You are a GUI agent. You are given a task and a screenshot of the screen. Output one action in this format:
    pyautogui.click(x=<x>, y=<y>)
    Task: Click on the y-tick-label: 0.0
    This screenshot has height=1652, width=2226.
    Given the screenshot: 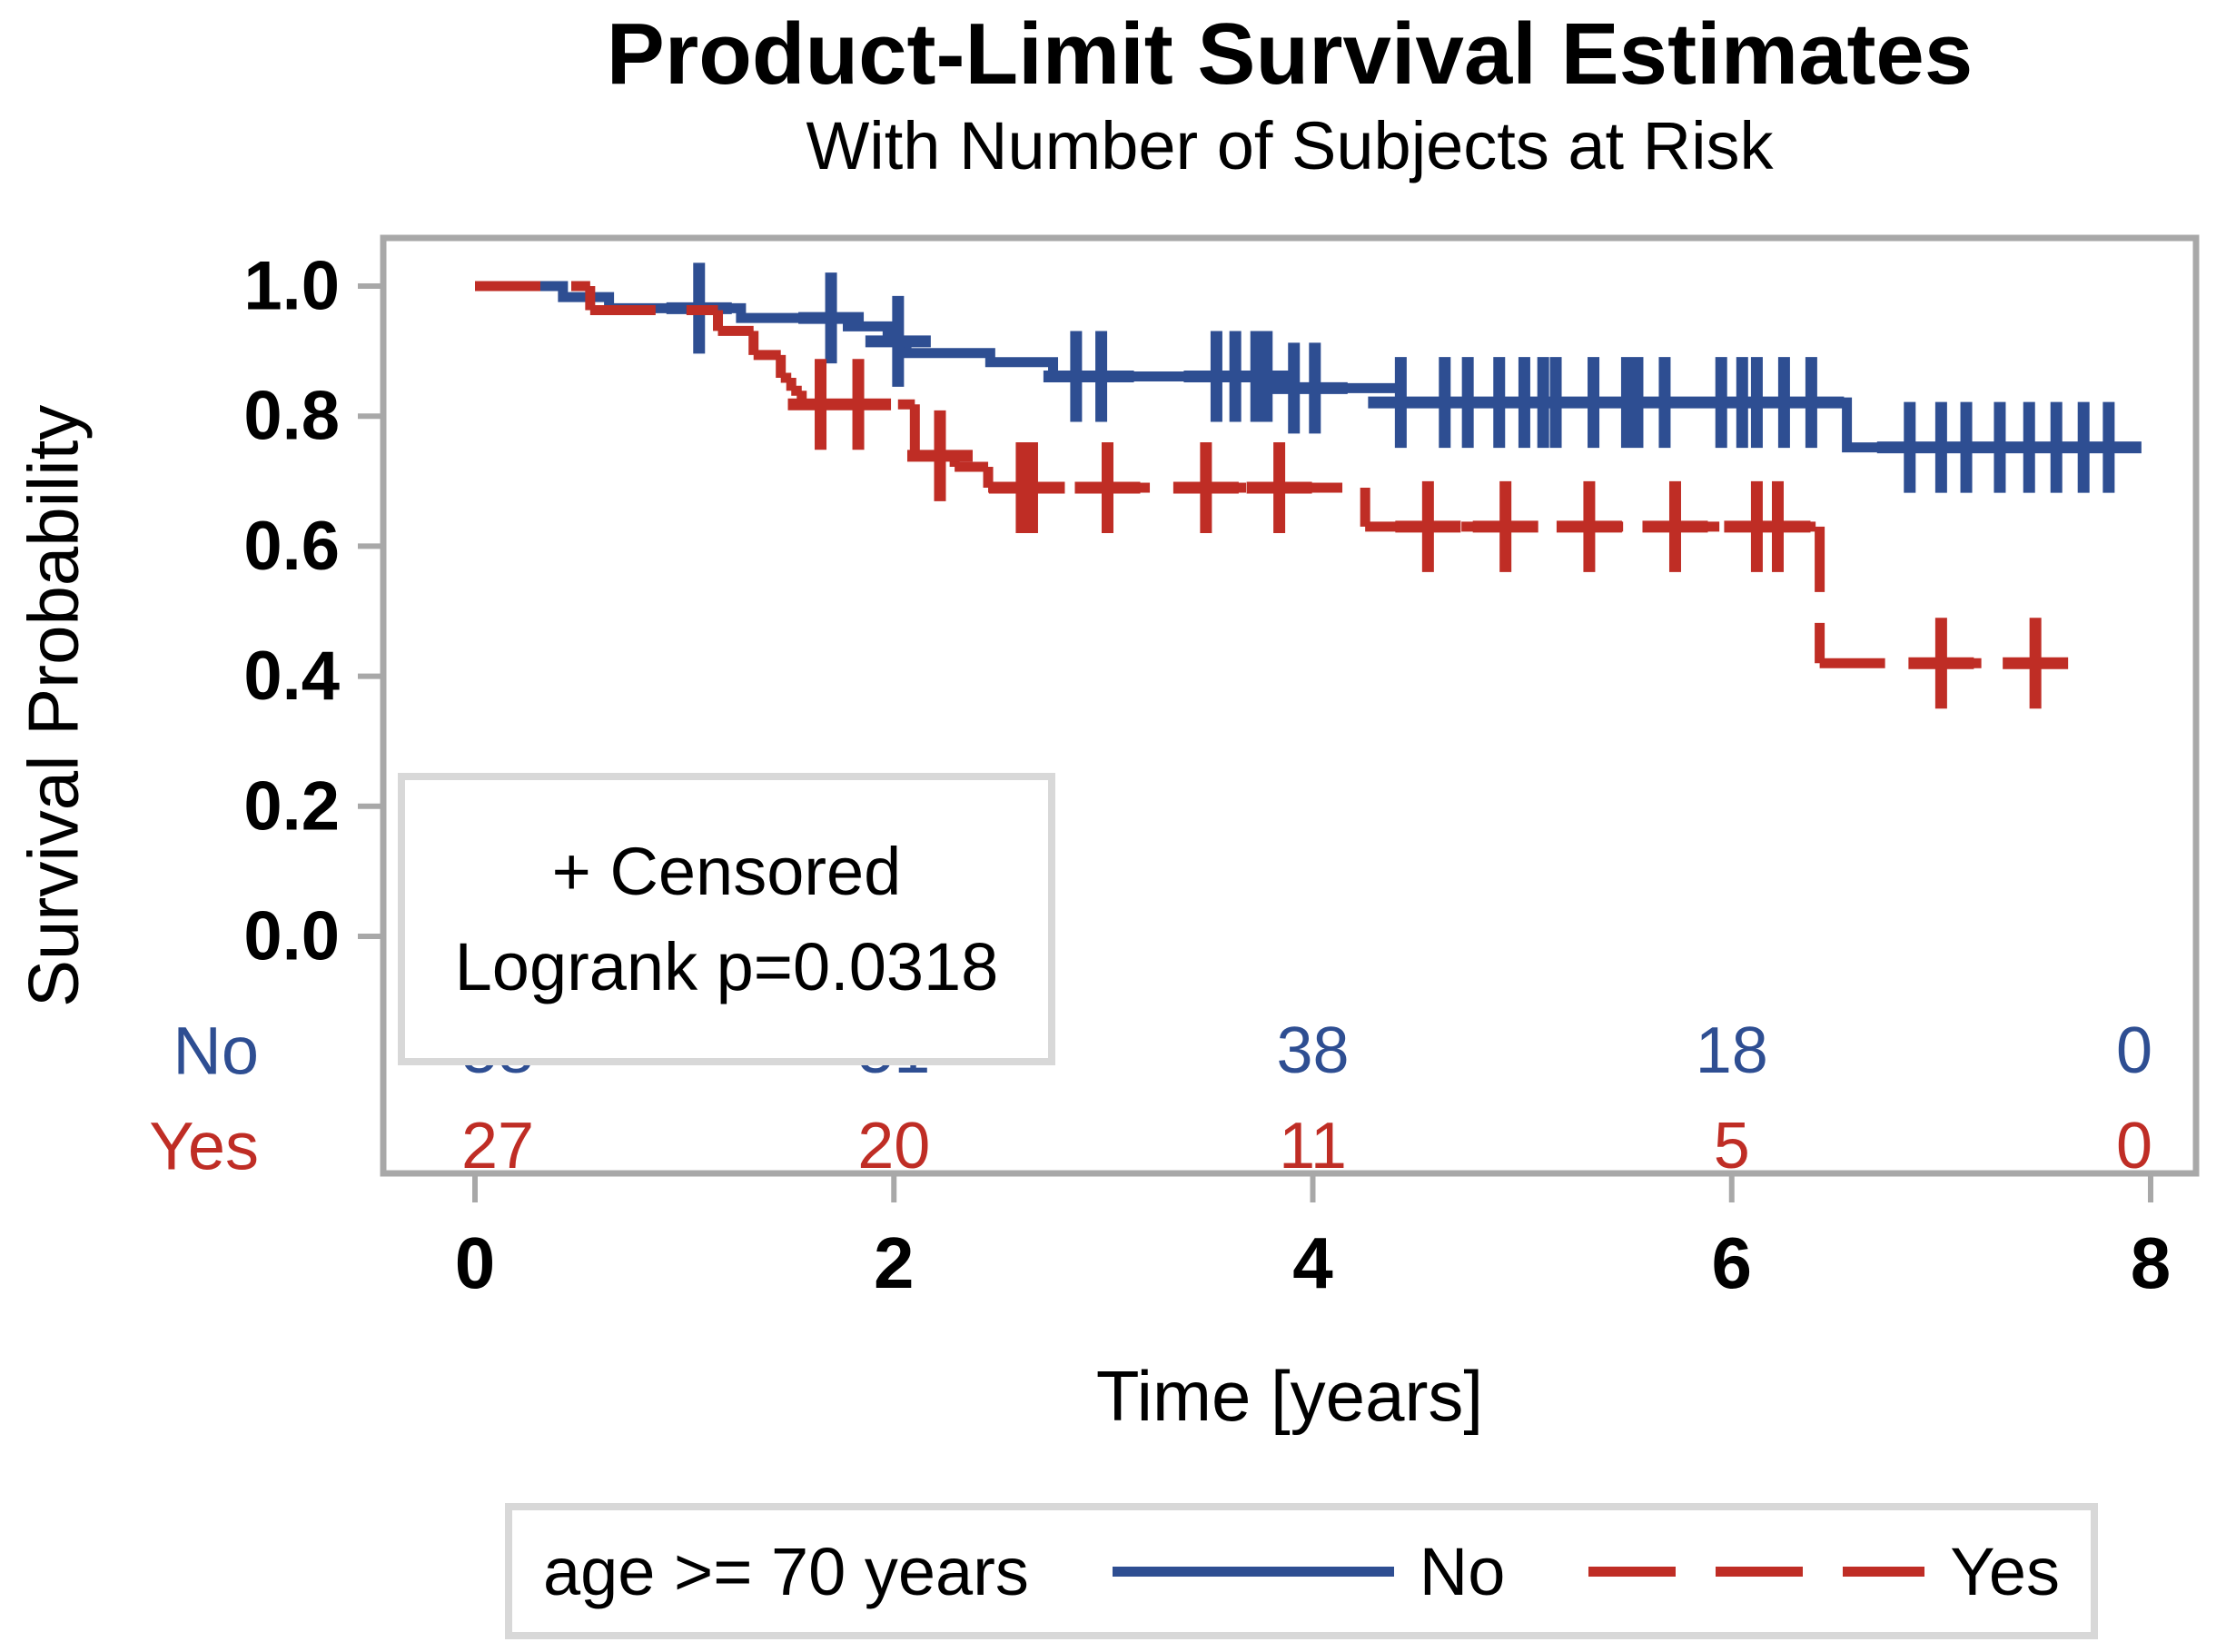 What is the action you would take?
    pyautogui.click(x=291, y=936)
    